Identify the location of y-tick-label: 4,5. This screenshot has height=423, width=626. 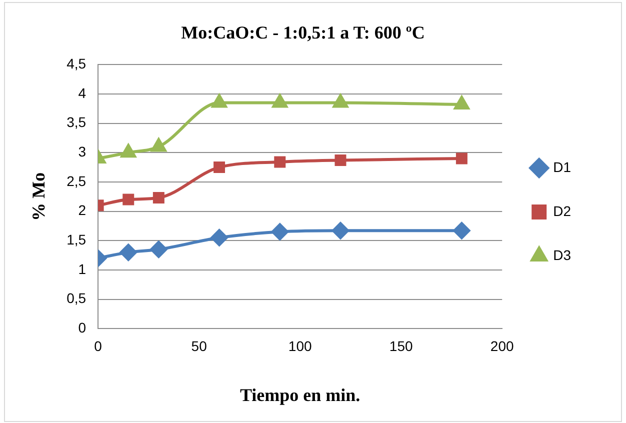
(76, 63).